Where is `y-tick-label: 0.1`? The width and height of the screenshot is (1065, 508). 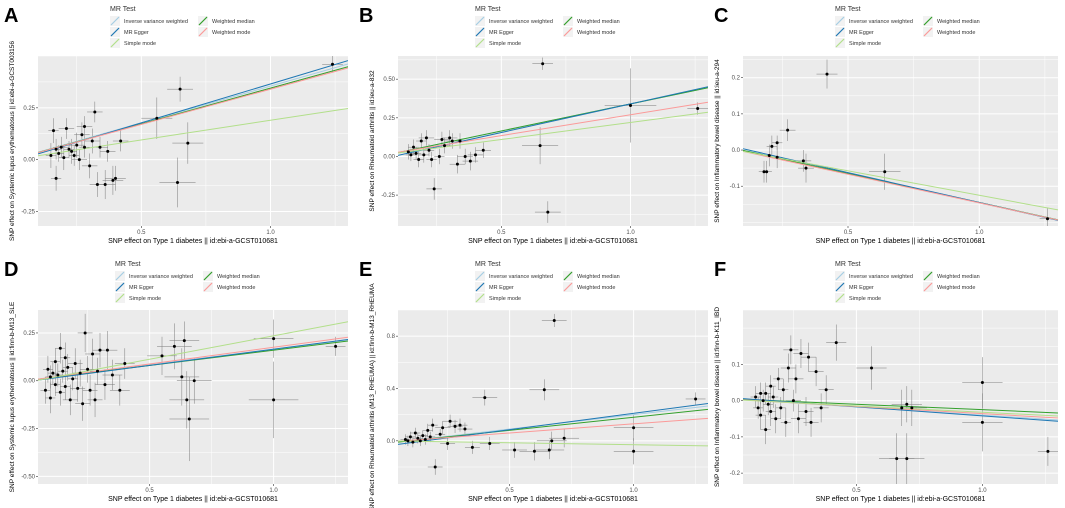
y-tick-label: 0.1 is located at coordinates (736, 365).